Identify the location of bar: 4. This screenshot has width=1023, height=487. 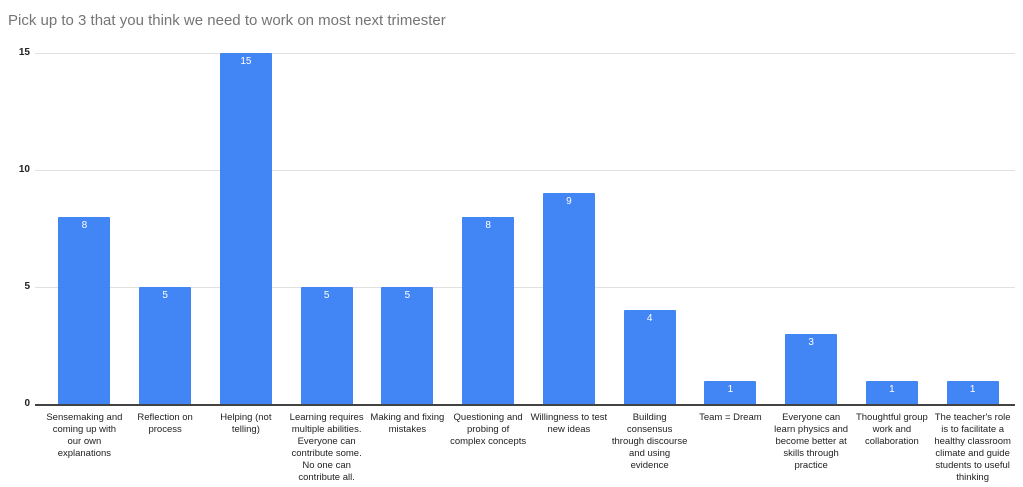
(649, 357).